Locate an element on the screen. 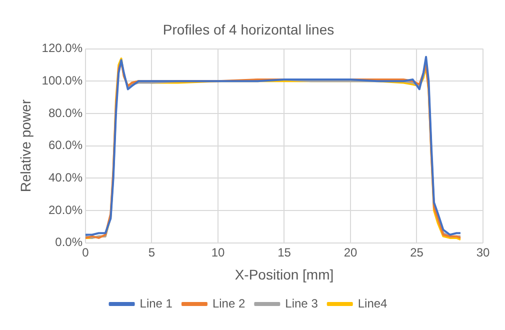  x-tick-label: 5 is located at coordinates (152, 252).